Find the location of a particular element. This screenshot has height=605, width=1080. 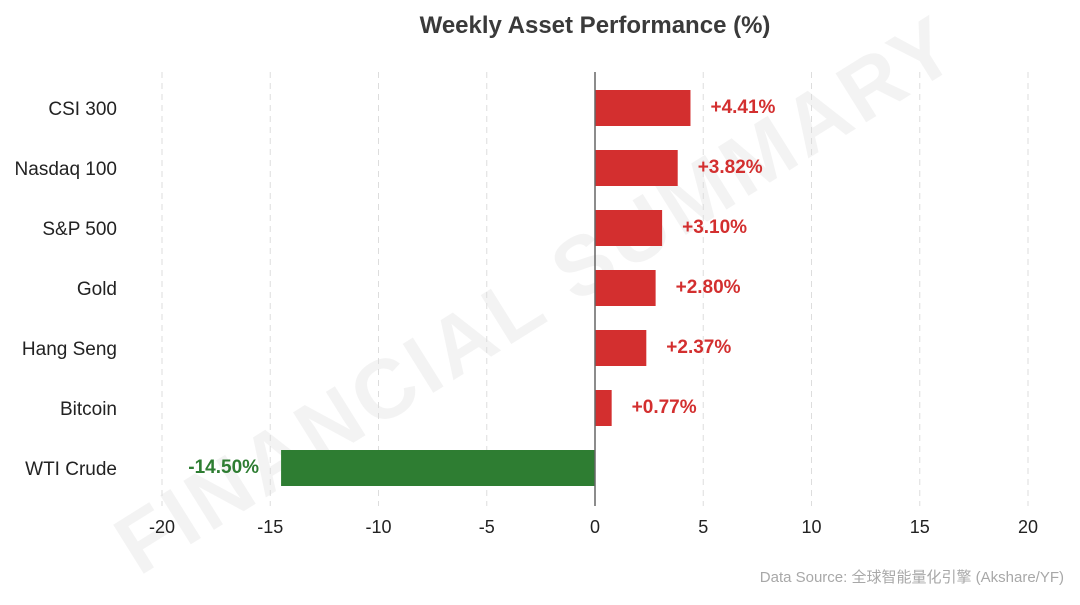

bar-gold is located at coordinates (625, 288).